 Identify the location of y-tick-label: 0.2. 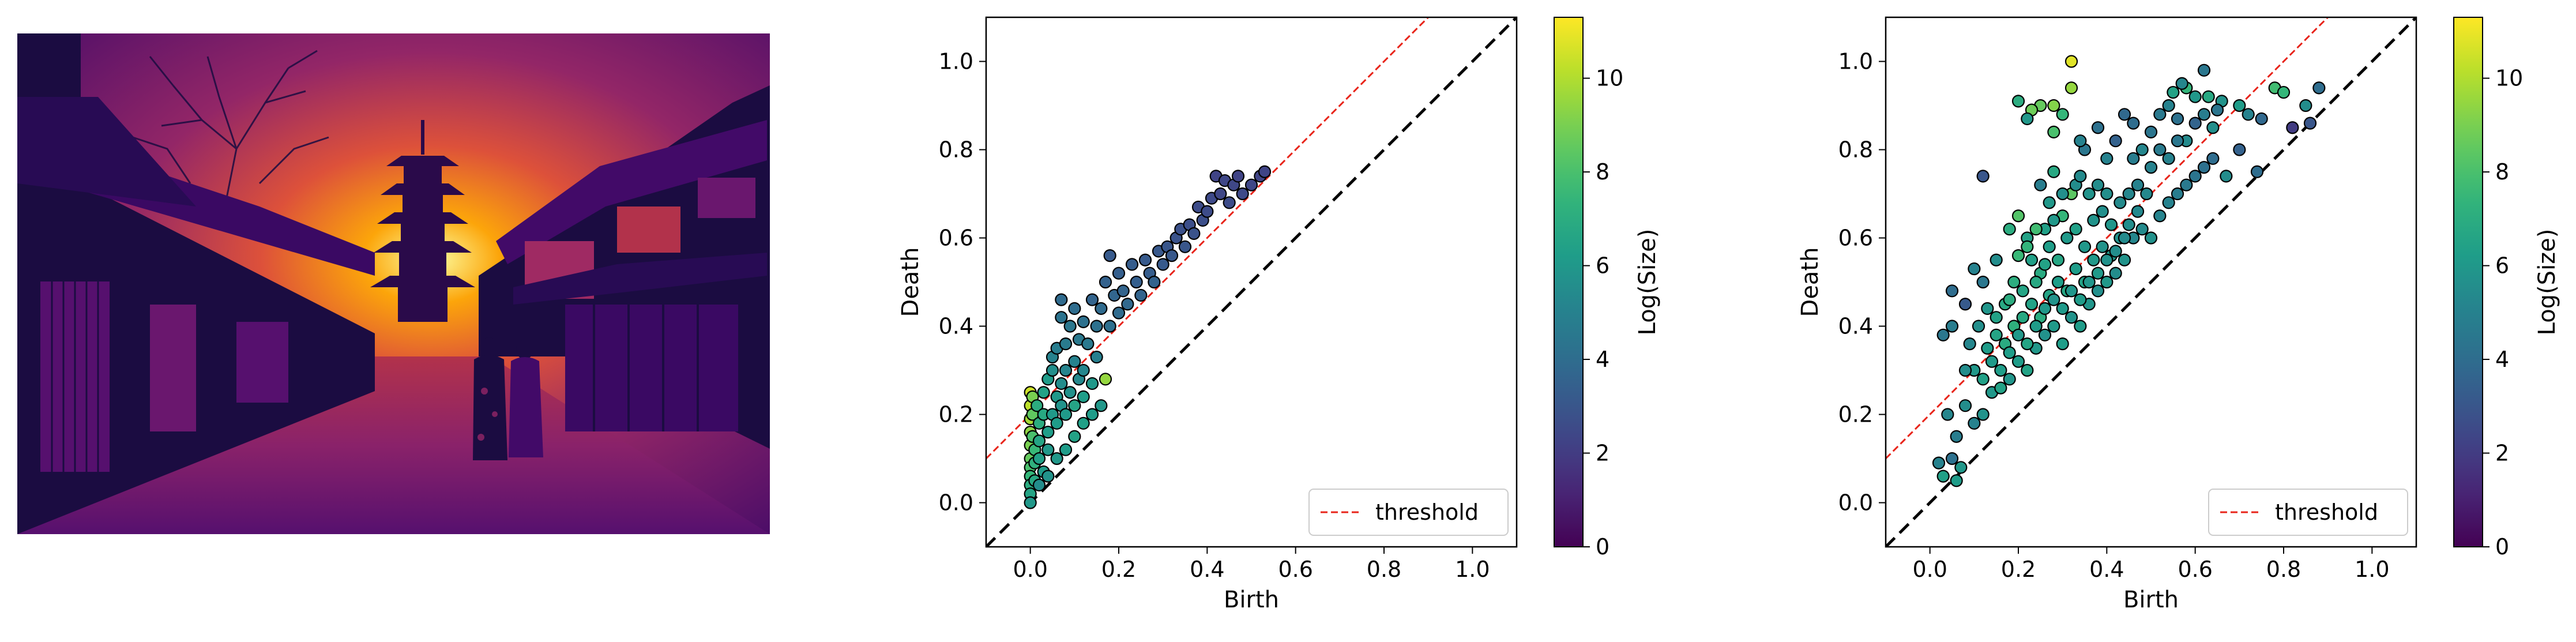
(956, 414).